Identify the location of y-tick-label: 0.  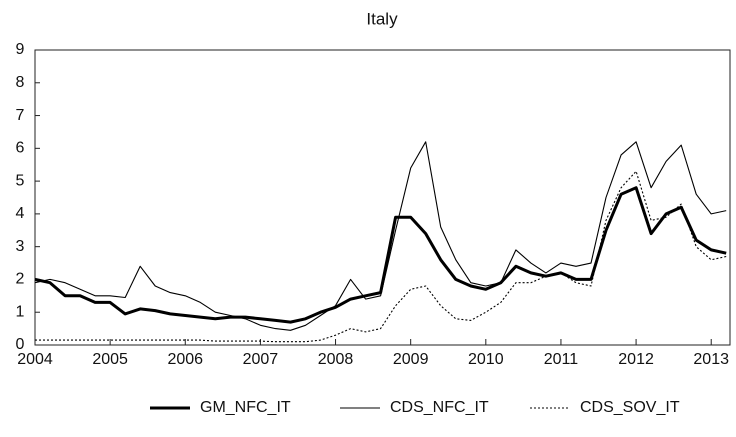
(20, 344).